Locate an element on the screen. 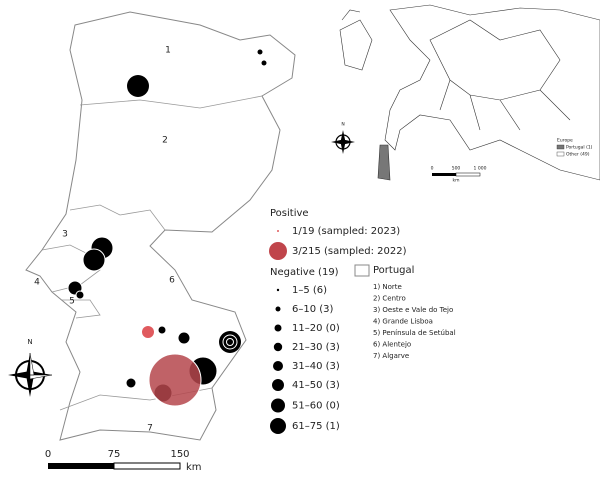  region-label: 1 is located at coordinates (168, 51).